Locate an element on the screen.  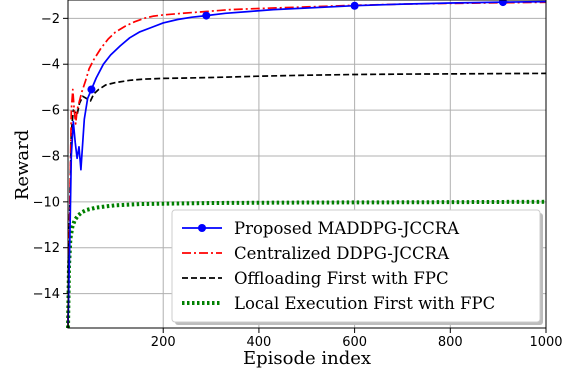
y-tick-label: −6 is located at coordinates (50, 111).